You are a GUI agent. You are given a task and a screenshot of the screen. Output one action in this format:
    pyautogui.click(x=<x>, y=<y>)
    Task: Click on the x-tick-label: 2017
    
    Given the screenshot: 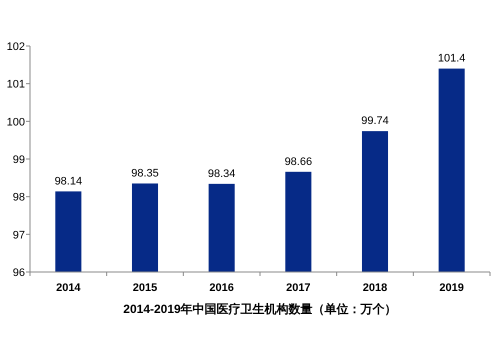 What is the action you would take?
    pyautogui.click(x=298, y=288)
    